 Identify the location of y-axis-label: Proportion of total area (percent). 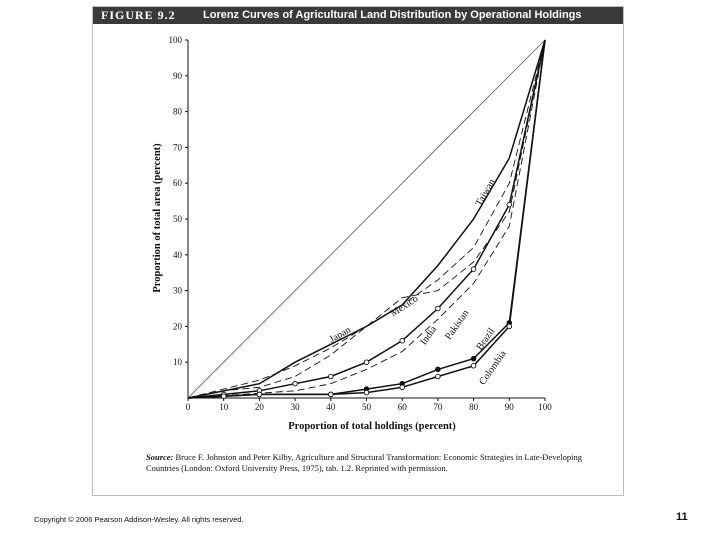
(157, 218).